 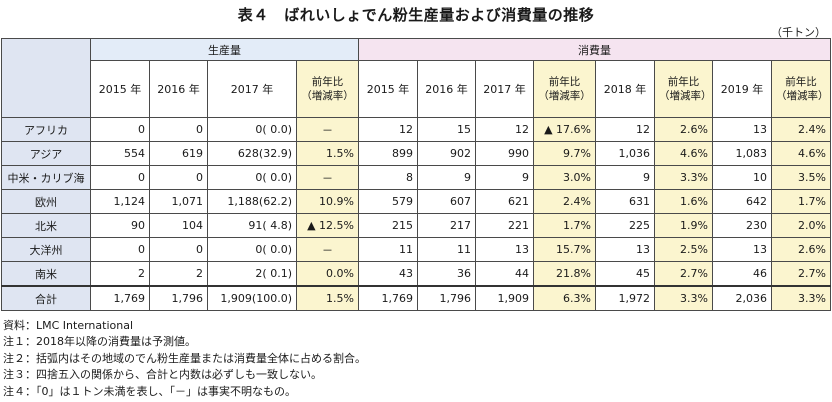 What do you see at coordinates (388, 153) in the screenshot?
I see `cons-2015-cell: 899` at bounding box center [388, 153].